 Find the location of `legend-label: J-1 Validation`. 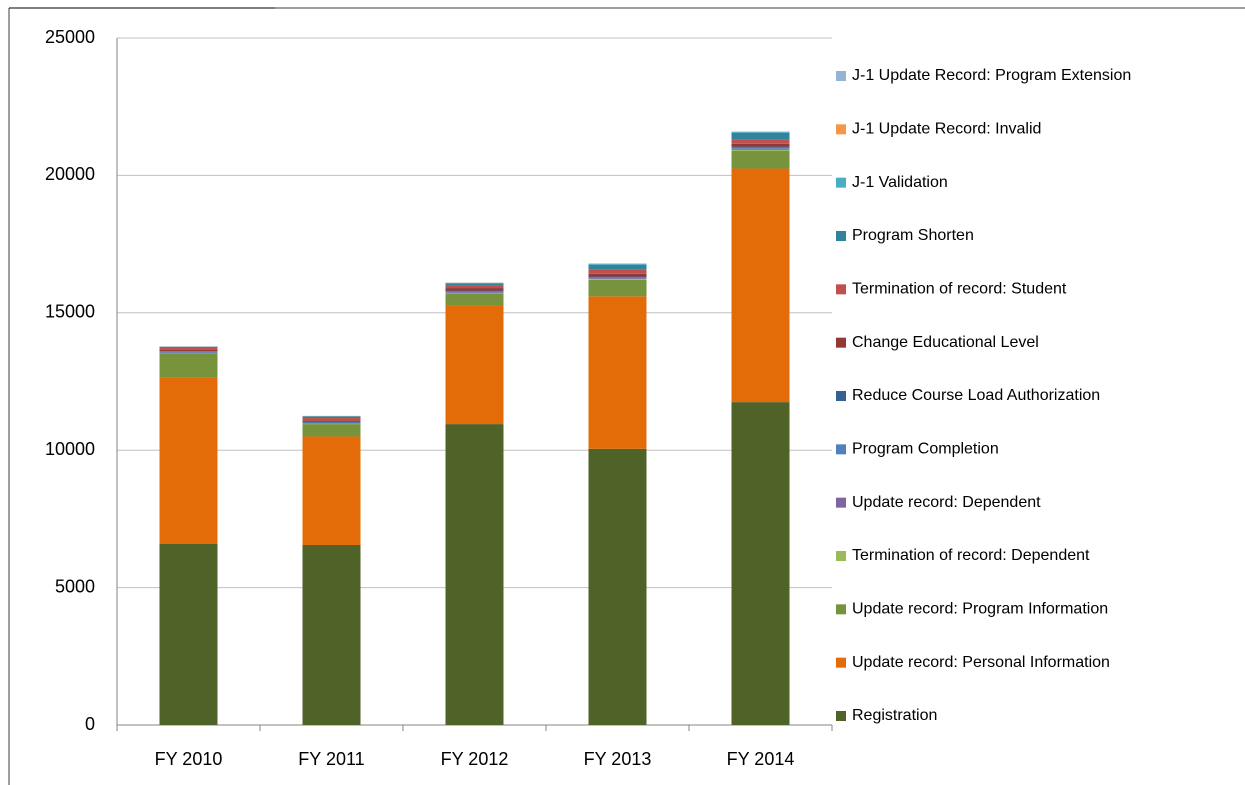

legend-label: J-1 Validation is located at coordinates (900, 182).